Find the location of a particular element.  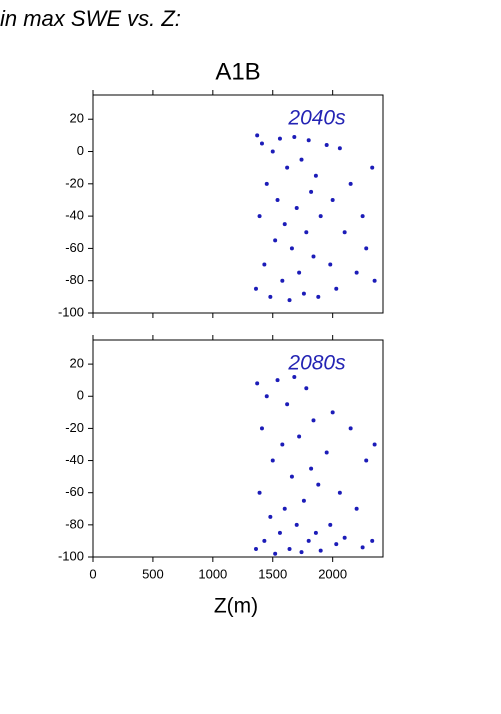

annotation: 2080s is located at coordinates (316, 363).